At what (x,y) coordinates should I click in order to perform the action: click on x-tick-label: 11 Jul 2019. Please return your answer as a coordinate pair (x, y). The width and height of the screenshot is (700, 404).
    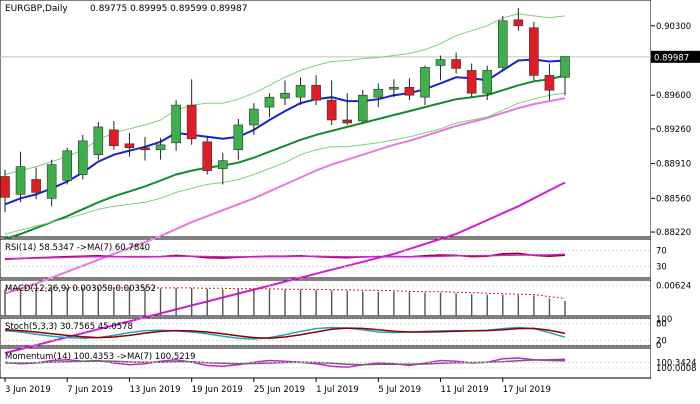
    Looking at the image, I should click on (465, 390).